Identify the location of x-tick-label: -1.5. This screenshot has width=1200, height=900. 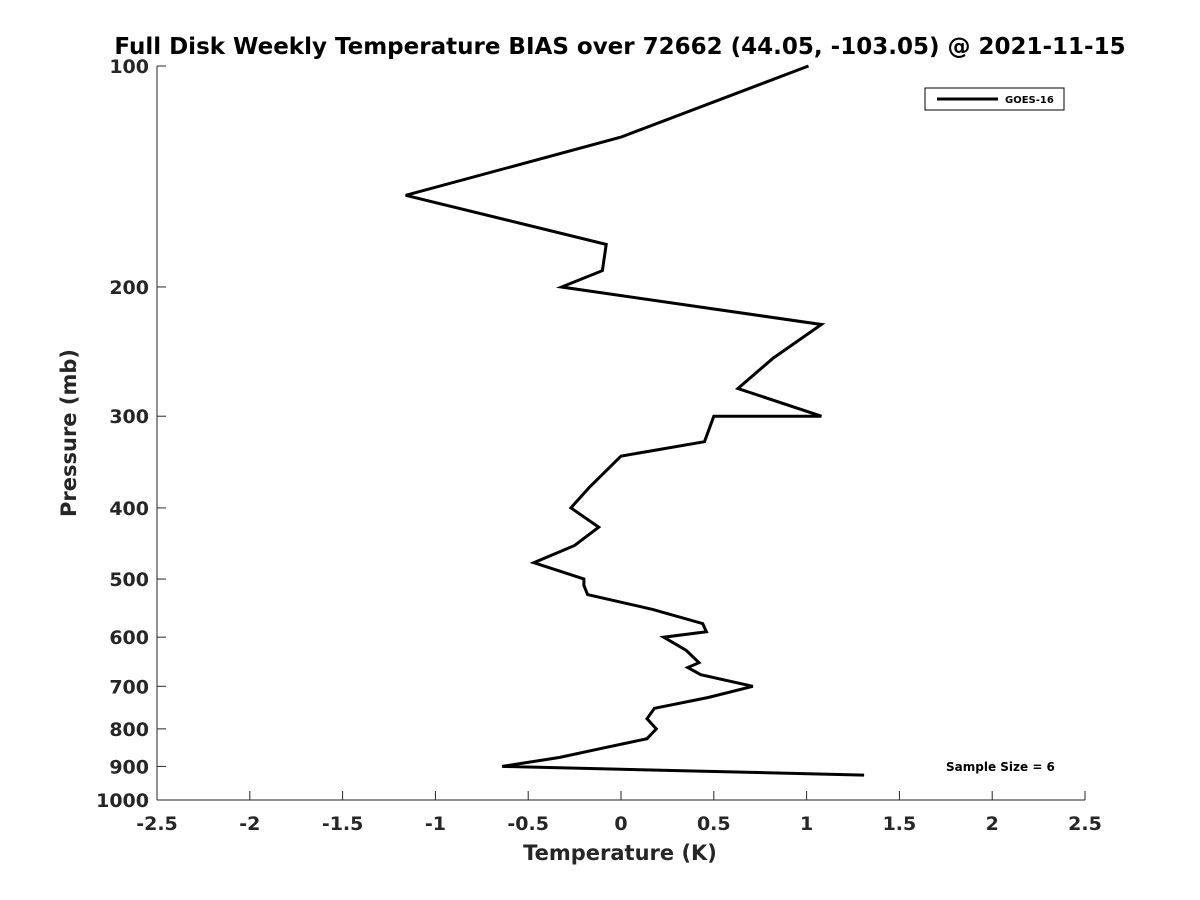
(343, 824).